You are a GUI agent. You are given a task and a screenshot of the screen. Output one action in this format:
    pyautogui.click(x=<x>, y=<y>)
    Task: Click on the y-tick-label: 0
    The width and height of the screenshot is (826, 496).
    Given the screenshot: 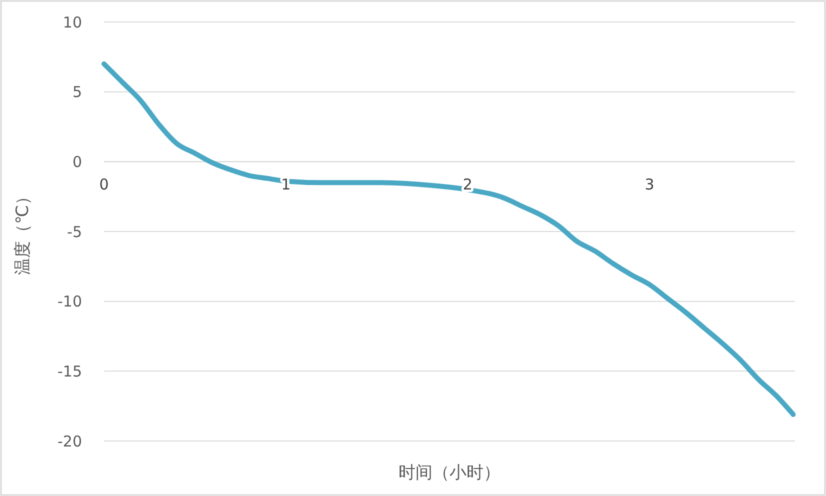 What is the action you would take?
    pyautogui.click(x=77, y=161)
    